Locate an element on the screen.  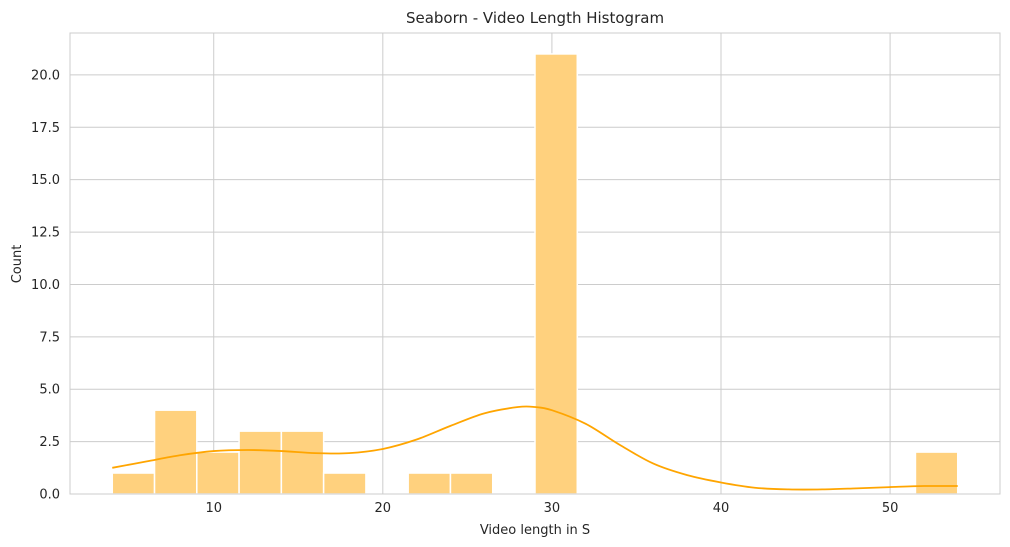
y-tick-labels: 0.0 2.5 5.0 7.5 10.0 12.5 15.0 17.5 20.0 is located at coordinates (45, 285).